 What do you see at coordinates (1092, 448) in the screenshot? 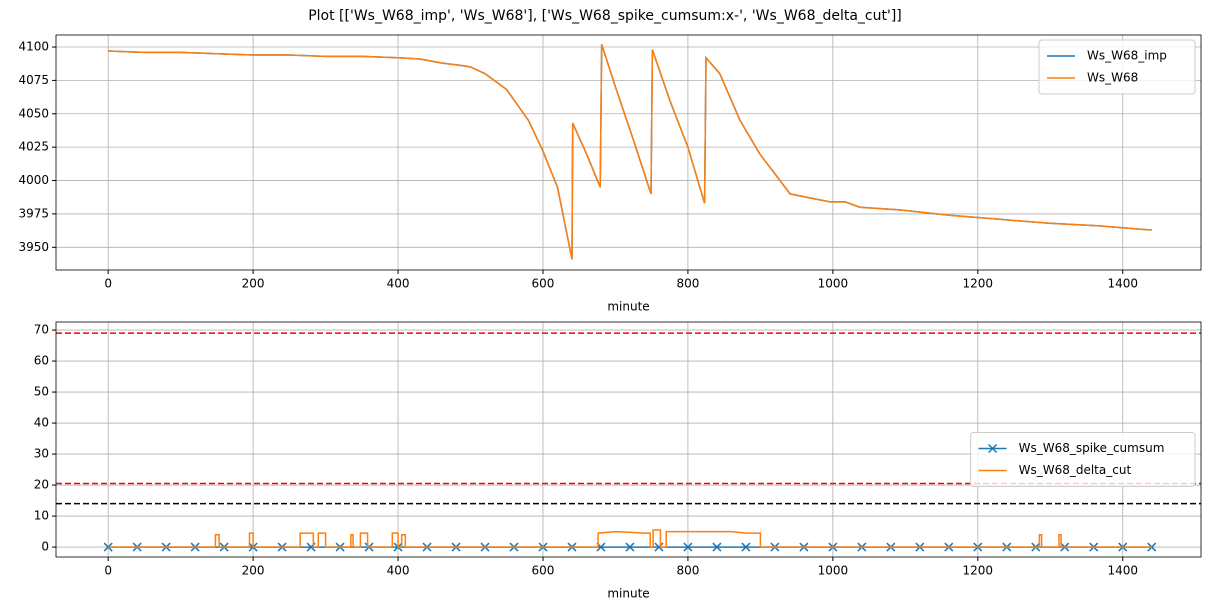
I see `legend-label: Ws_W68_spike_cumsum` at bounding box center [1092, 448].